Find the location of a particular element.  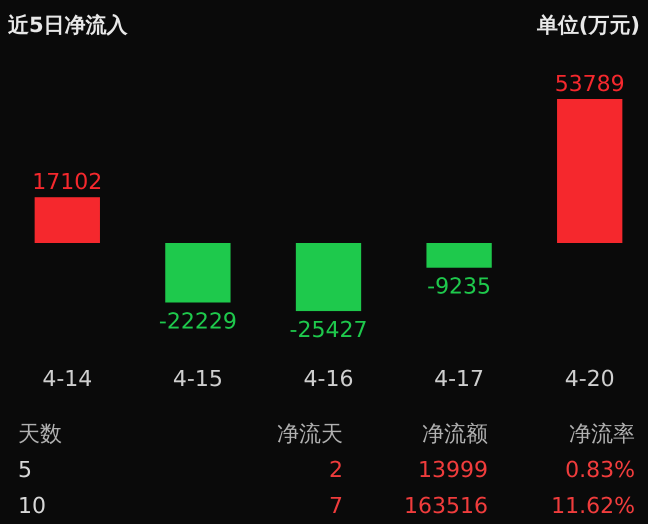

text: 2 is located at coordinates (336, 470).